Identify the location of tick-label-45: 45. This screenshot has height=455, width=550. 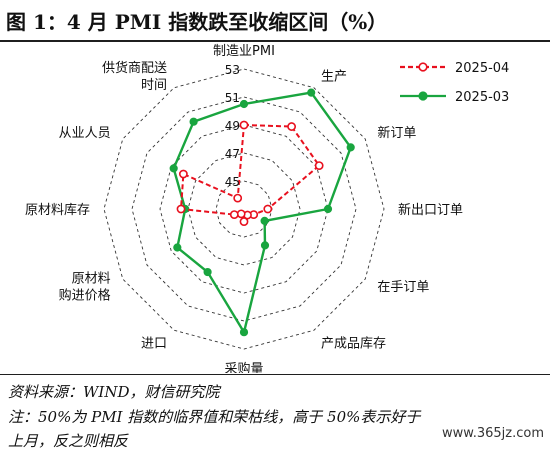
(232, 182).